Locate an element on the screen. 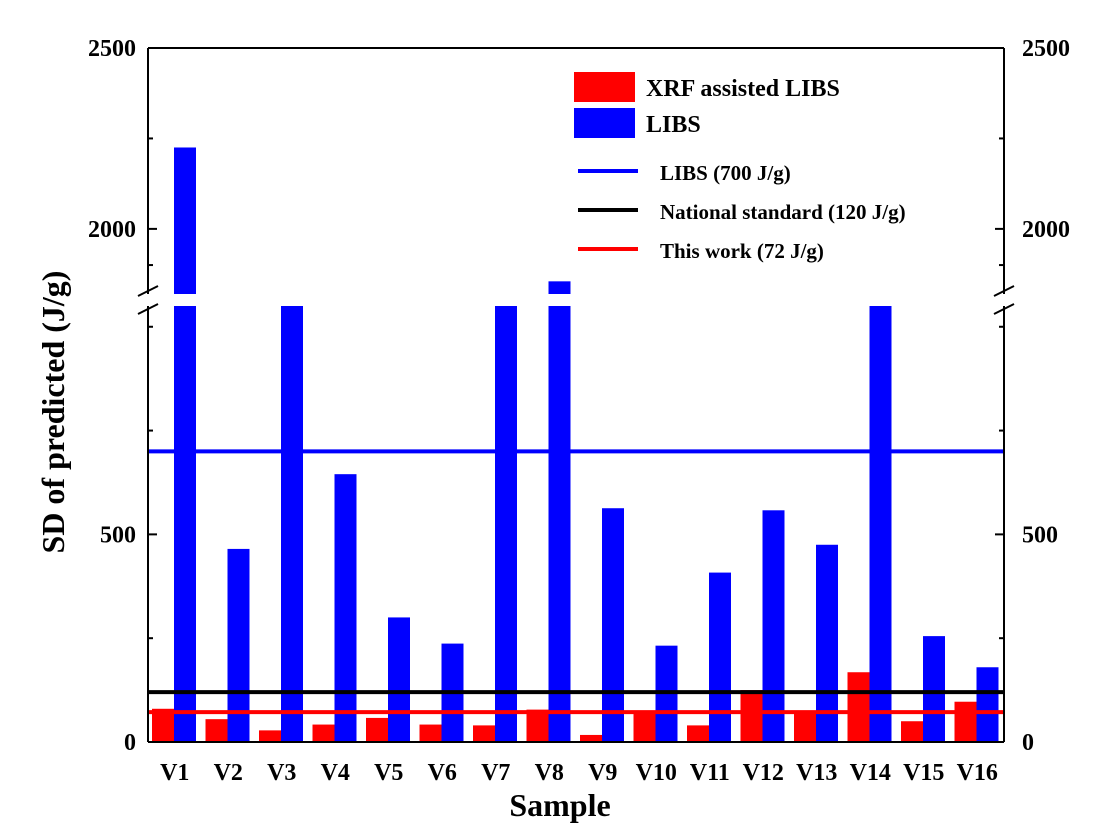  x-tick-label-v7: V7 is located at coordinates (495, 773).